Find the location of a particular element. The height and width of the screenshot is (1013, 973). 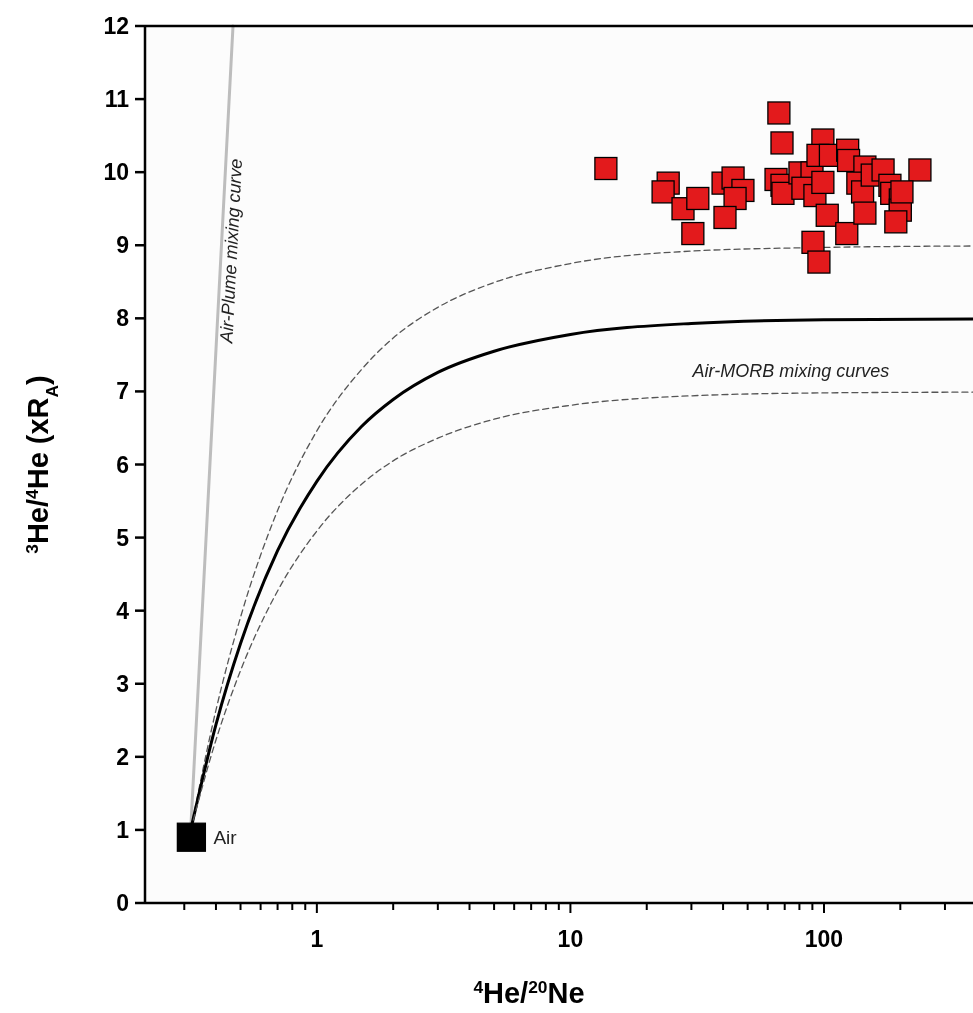

series-label: Air is located at coordinates (225, 838).